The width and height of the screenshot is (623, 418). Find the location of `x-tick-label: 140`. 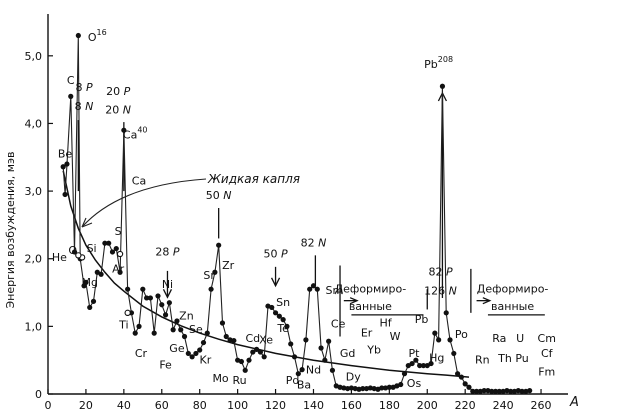

x-tick-label: 140 is located at coordinates (313, 405).